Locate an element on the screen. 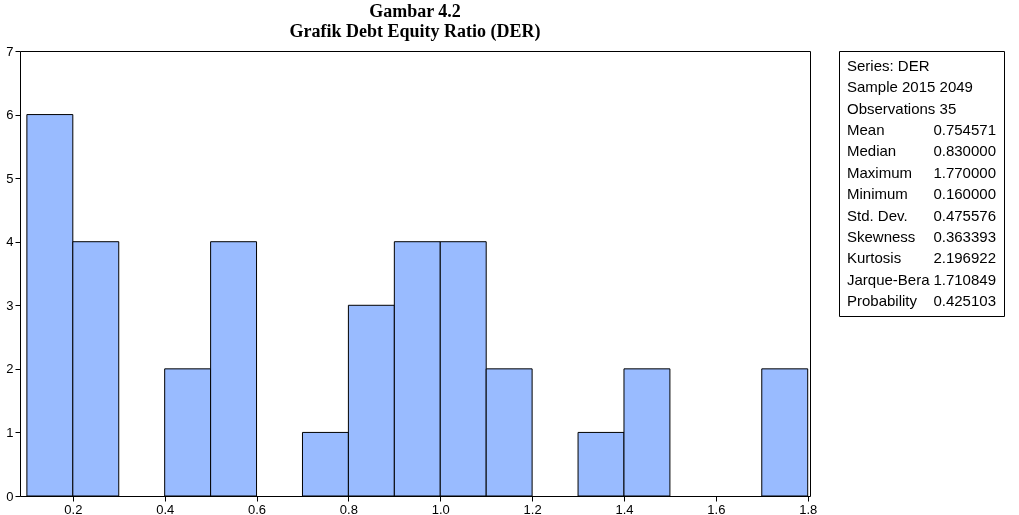 The height and width of the screenshot is (515, 1019). text: Observations 35 is located at coordinates (902, 108).